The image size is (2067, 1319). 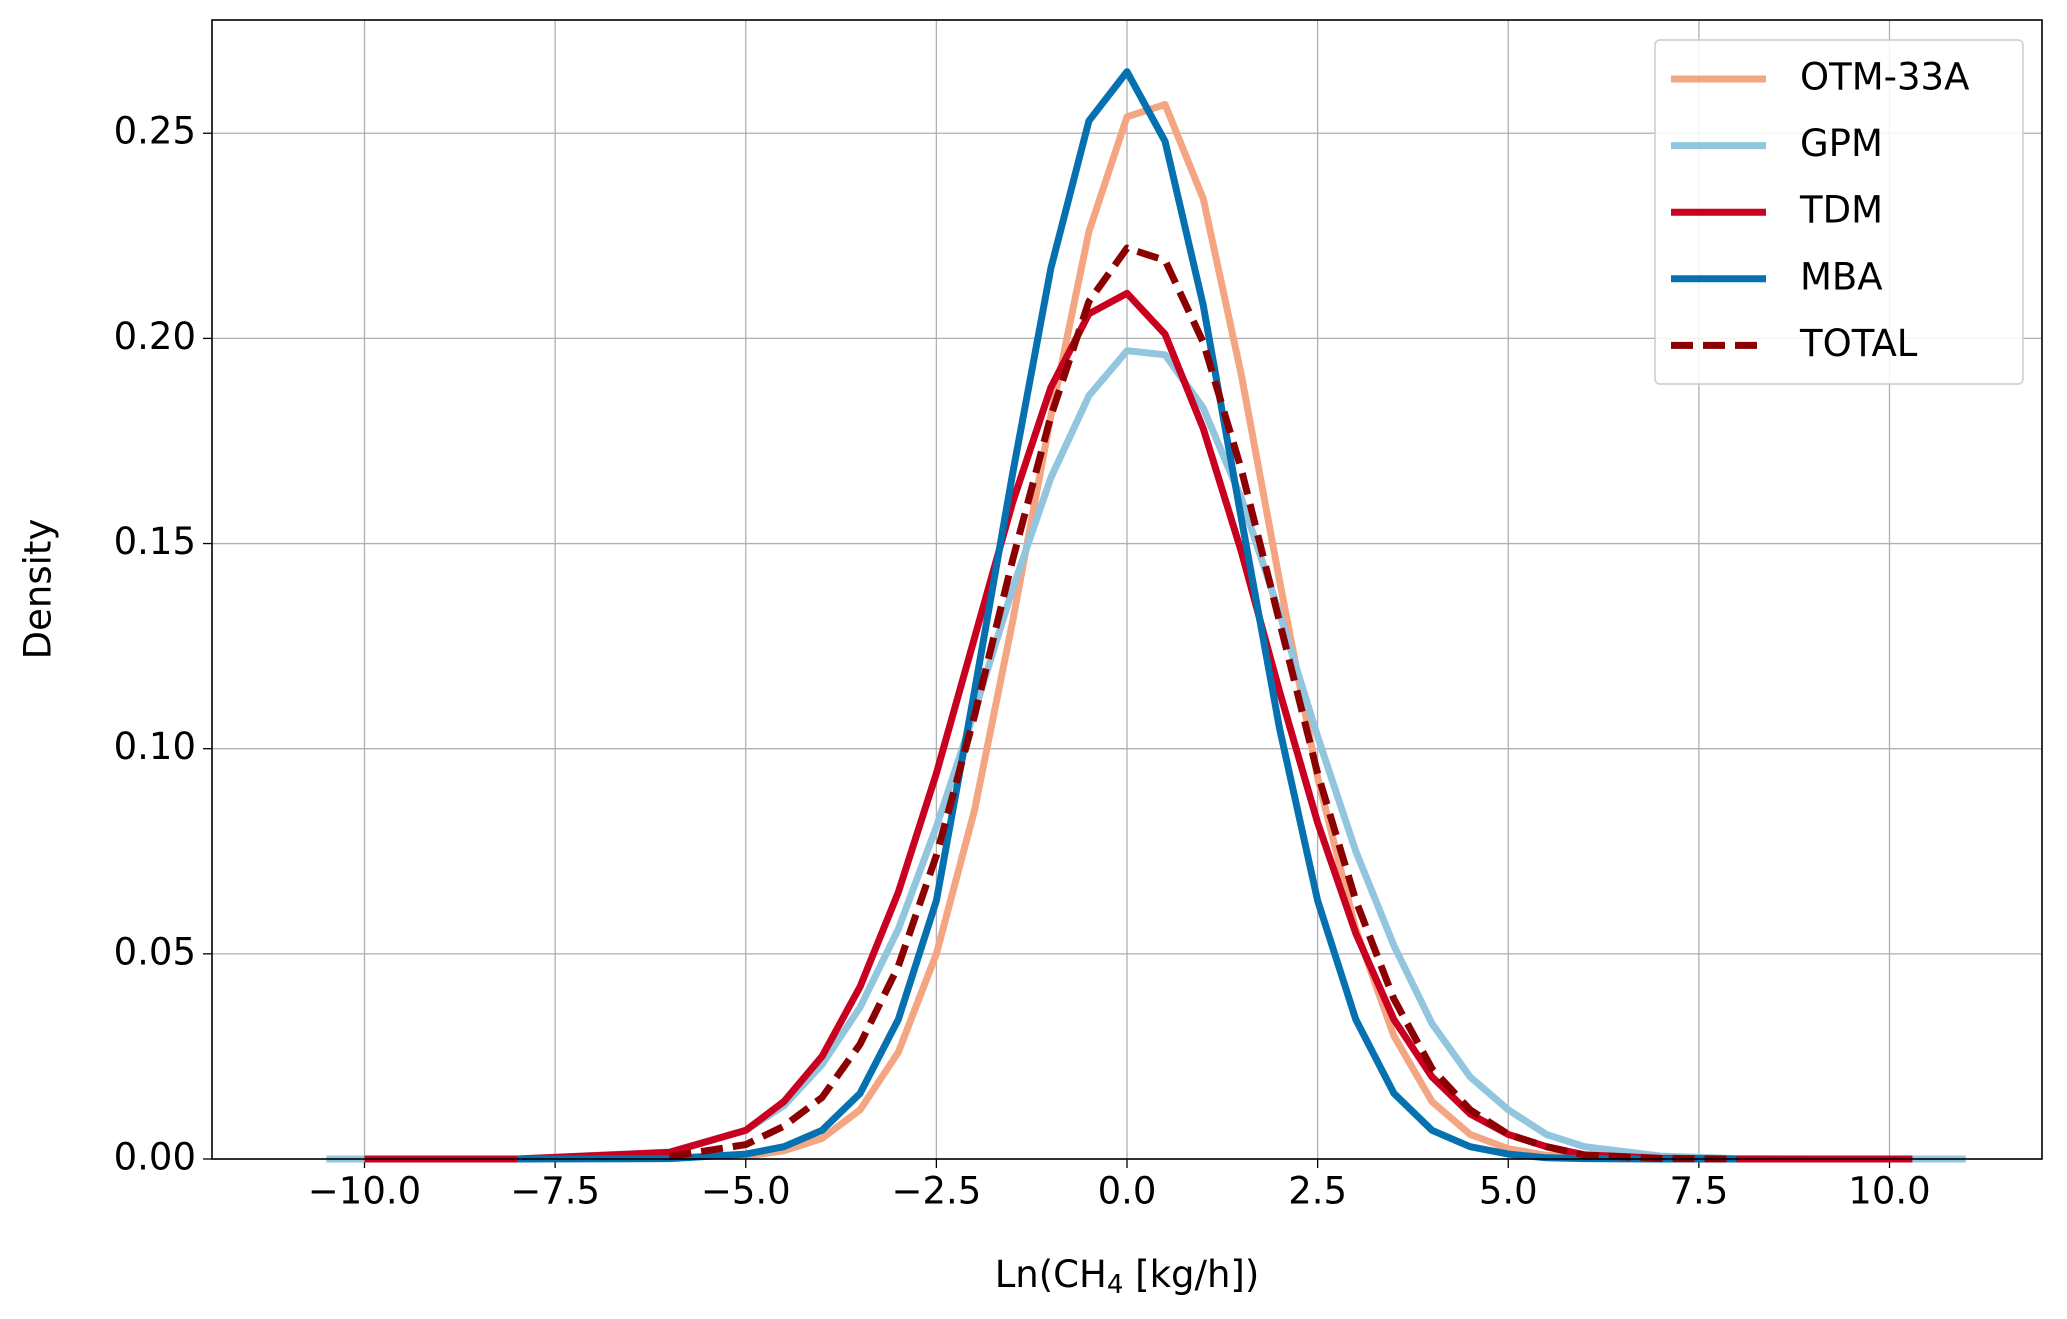 What do you see at coordinates (1884, 77) in the screenshot?
I see `legend-label: OTM-33A` at bounding box center [1884, 77].